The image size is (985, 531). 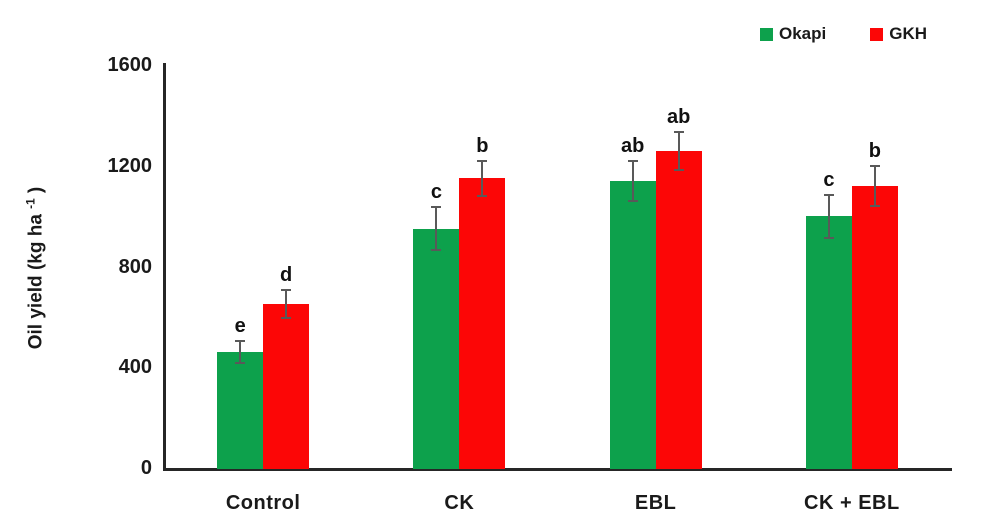 What do you see at coordinates (874, 327) in the screenshot?
I see `bar-gkh-ck-ebl` at bounding box center [874, 327].